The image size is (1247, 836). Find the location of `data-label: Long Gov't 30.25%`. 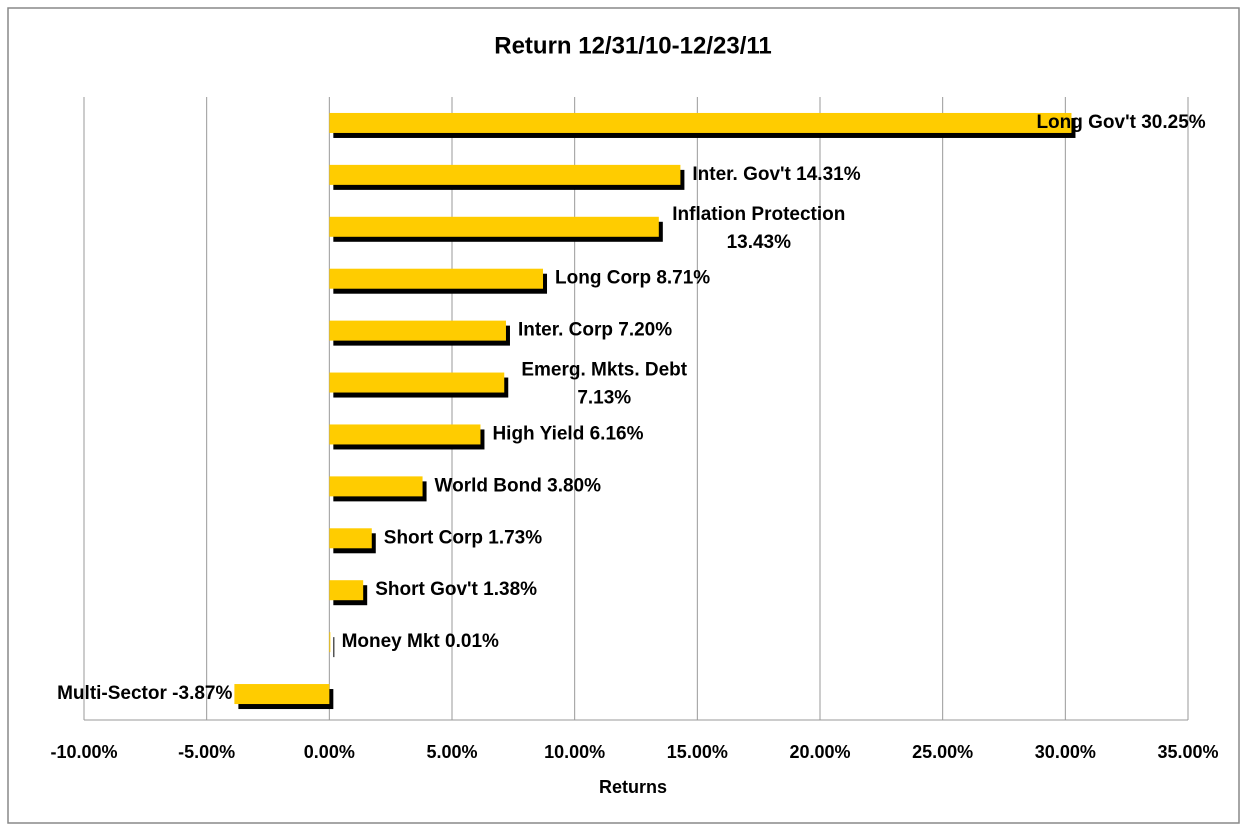

data-label: Long Gov't 30.25% is located at coordinates (1120, 122).